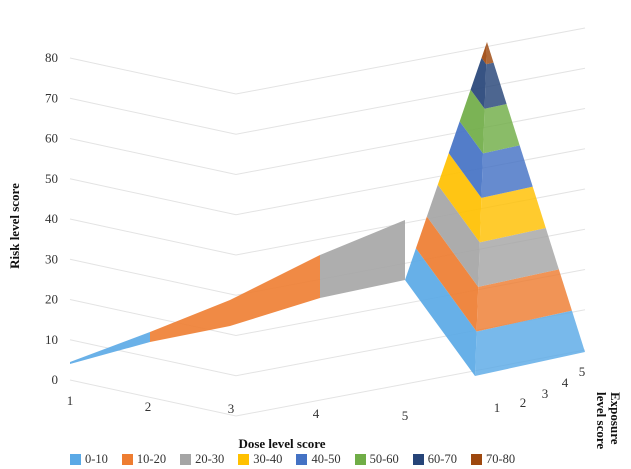  I want to click on legend-label: 70-80, so click(500, 458).